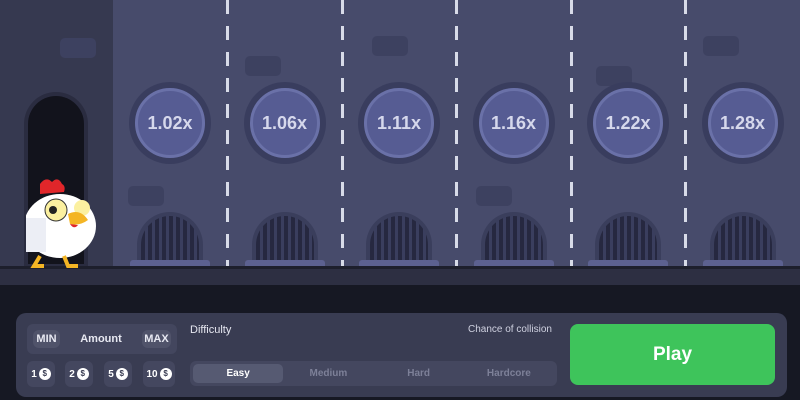 The width and height of the screenshot is (800, 400). I want to click on multiplier-value: 1.02x, so click(170, 123).